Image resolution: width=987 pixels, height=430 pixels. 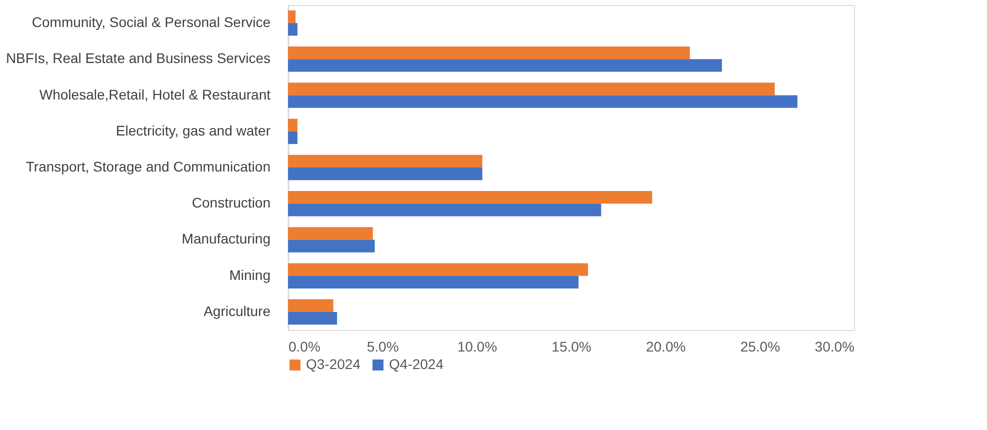 What do you see at coordinates (477, 346) in the screenshot?
I see `x-tick-label: 10.0%` at bounding box center [477, 346].